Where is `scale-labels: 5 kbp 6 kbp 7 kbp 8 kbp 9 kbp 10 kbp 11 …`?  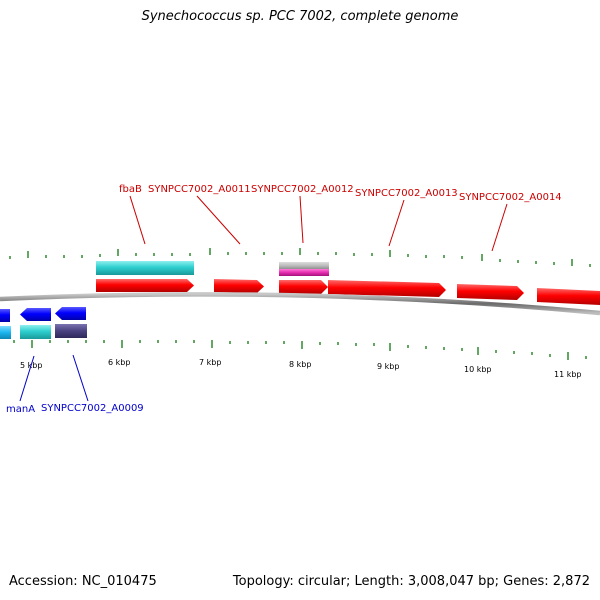 scale-labels: 5 kbp 6 kbp 7 kbp 8 kbp 9 kbp 10 kbp 11 … is located at coordinates (301, 368).